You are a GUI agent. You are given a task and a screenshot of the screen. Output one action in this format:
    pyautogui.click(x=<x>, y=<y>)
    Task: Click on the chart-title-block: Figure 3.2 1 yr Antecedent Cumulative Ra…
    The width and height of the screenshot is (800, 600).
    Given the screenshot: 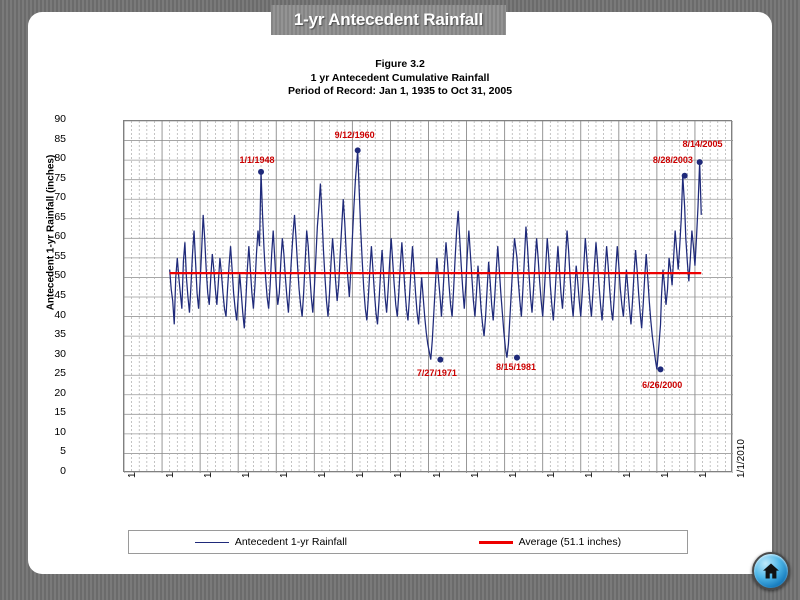 What is the action you would take?
    pyautogui.click(x=400, y=78)
    